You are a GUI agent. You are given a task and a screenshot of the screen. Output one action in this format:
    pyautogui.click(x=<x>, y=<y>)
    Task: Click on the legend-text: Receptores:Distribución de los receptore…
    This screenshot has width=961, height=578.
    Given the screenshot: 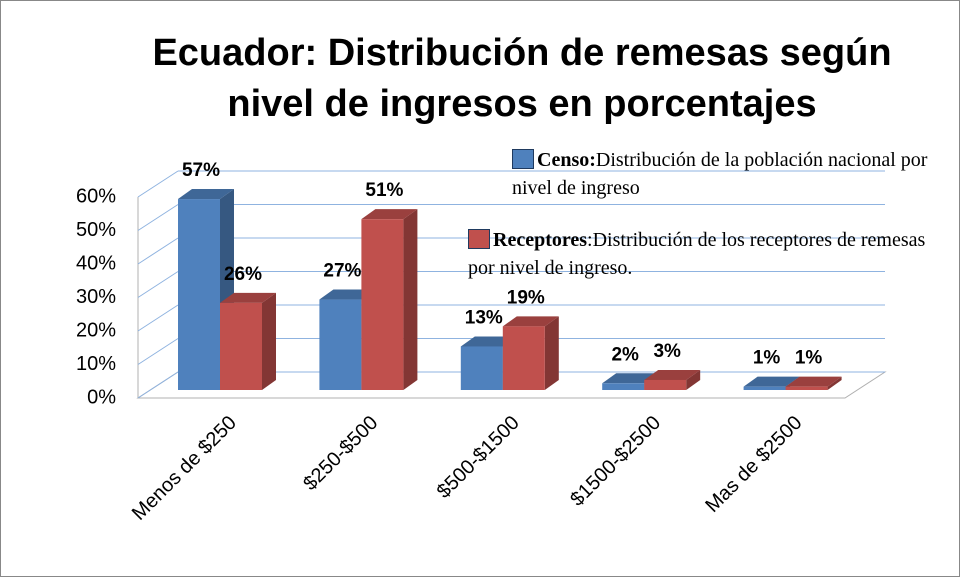 What is the action you would take?
    pyautogui.click(x=708, y=254)
    